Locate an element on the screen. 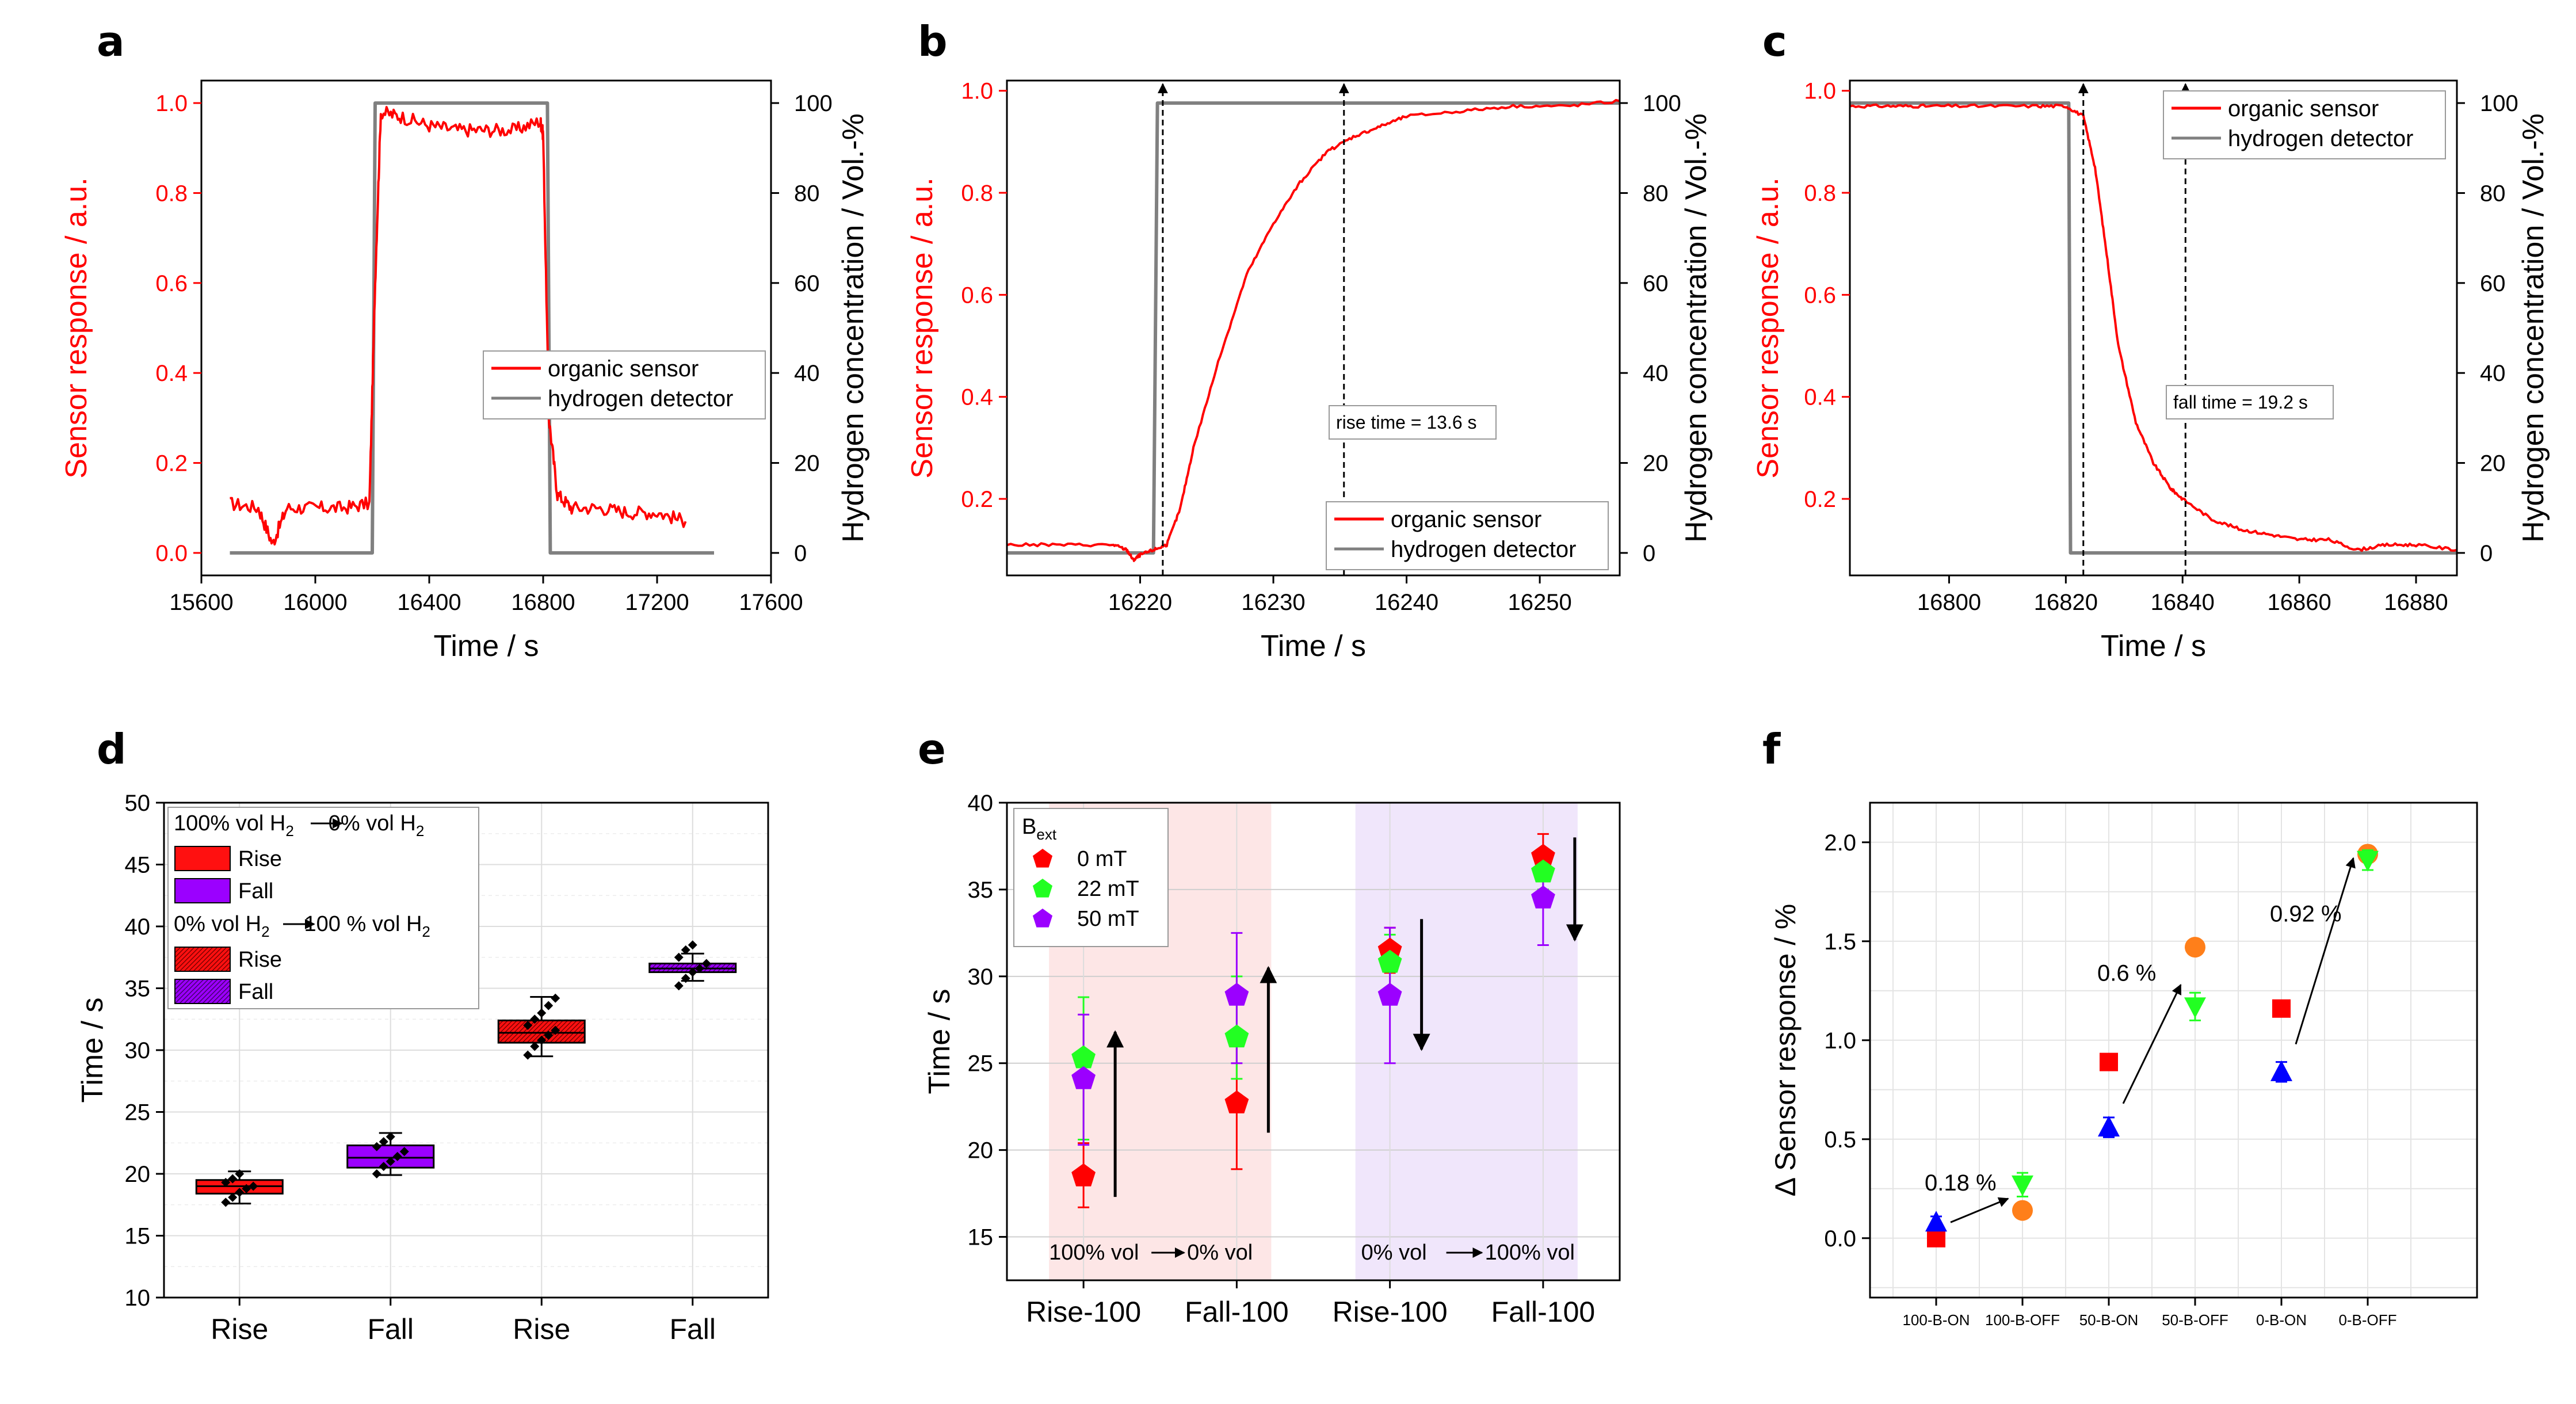  y-axis-title: Δ Sensor response / % is located at coordinates (1785, 1050).